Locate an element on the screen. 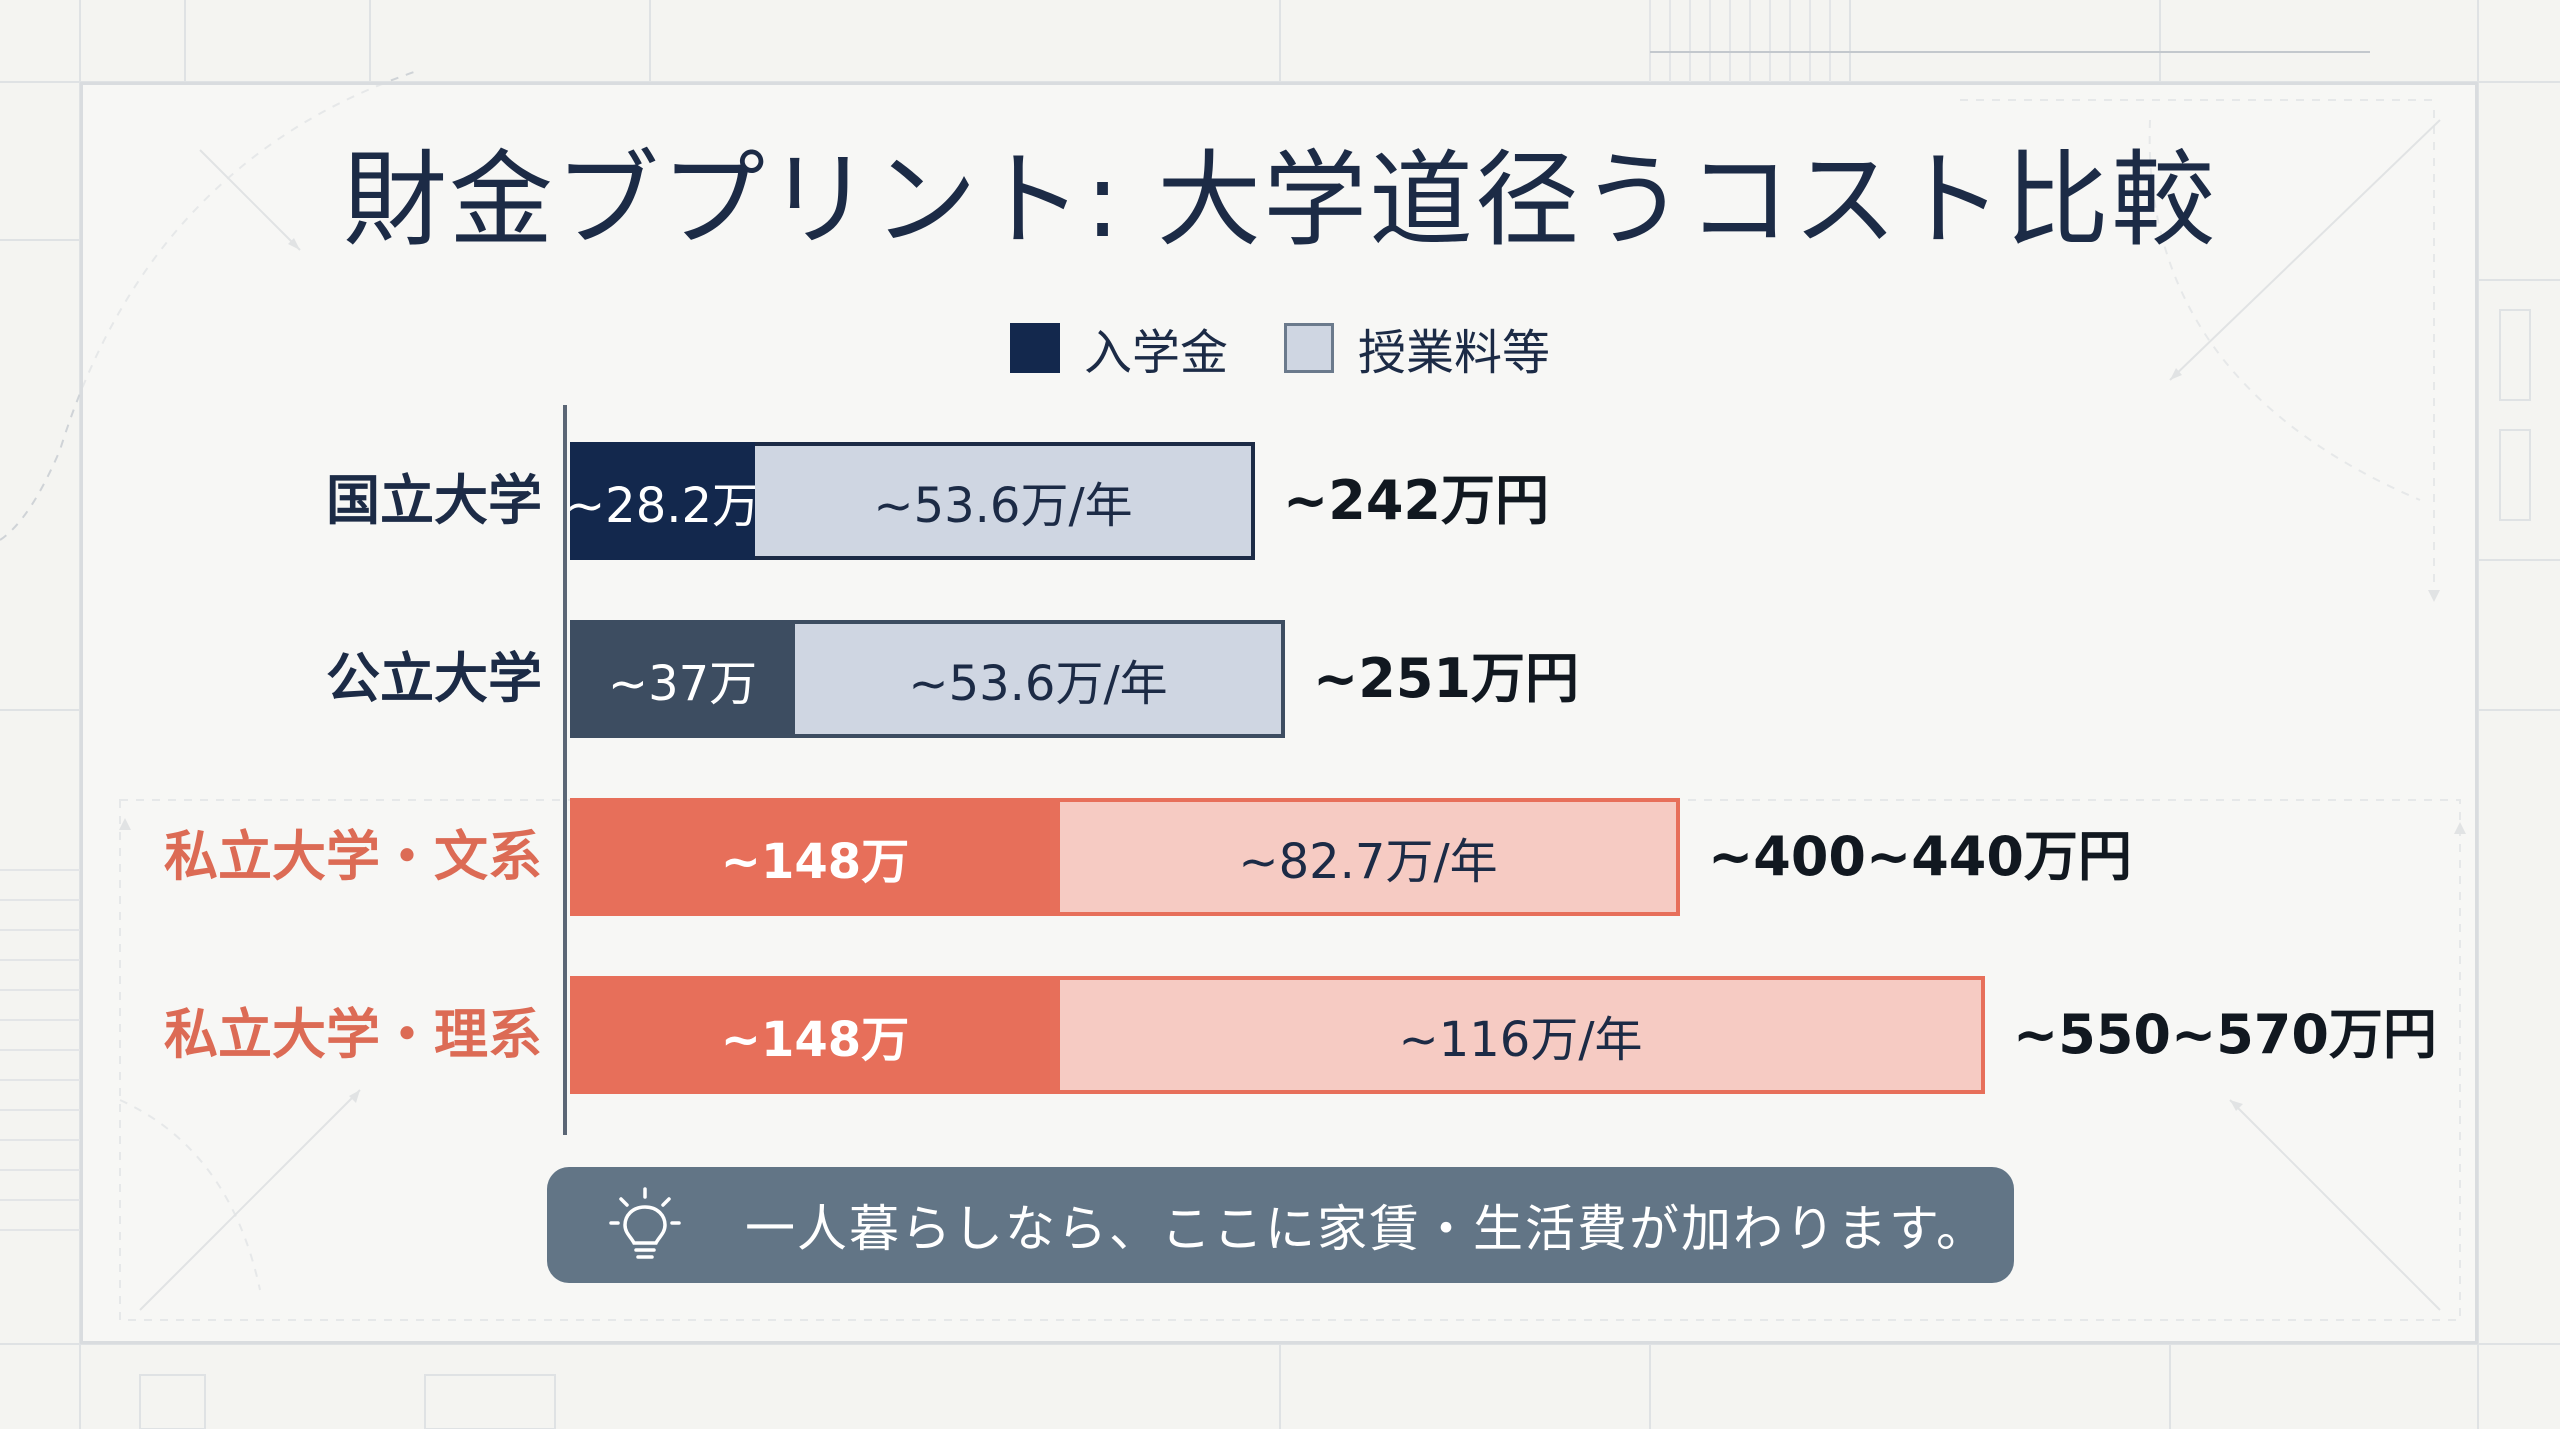 This screenshot has height=1429, width=2560. category-label: 私立大学・文系 is located at coordinates (353, 856).